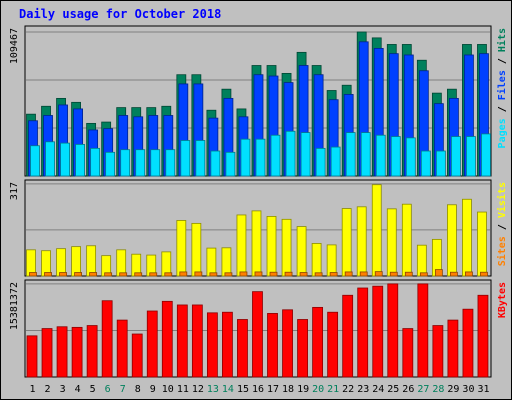  What do you see at coordinates (502, 251) in the screenshot?
I see `legend-entry-0: Sites` at bounding box center [502, 251].